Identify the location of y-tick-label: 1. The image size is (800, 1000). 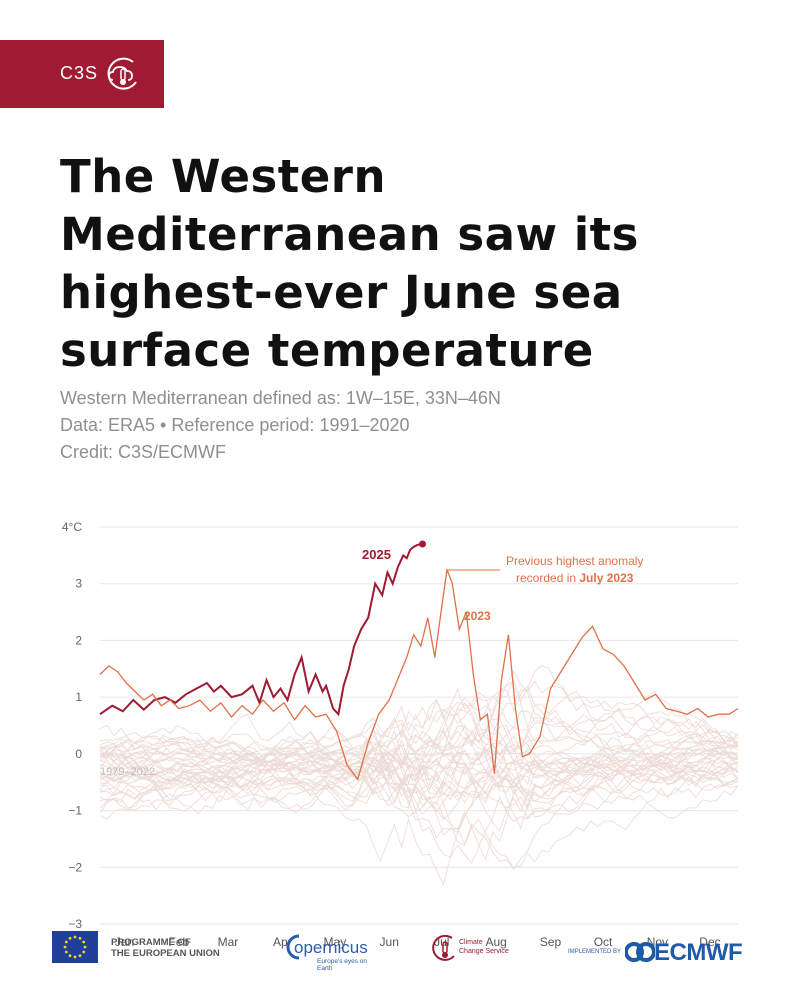
(78, 697).